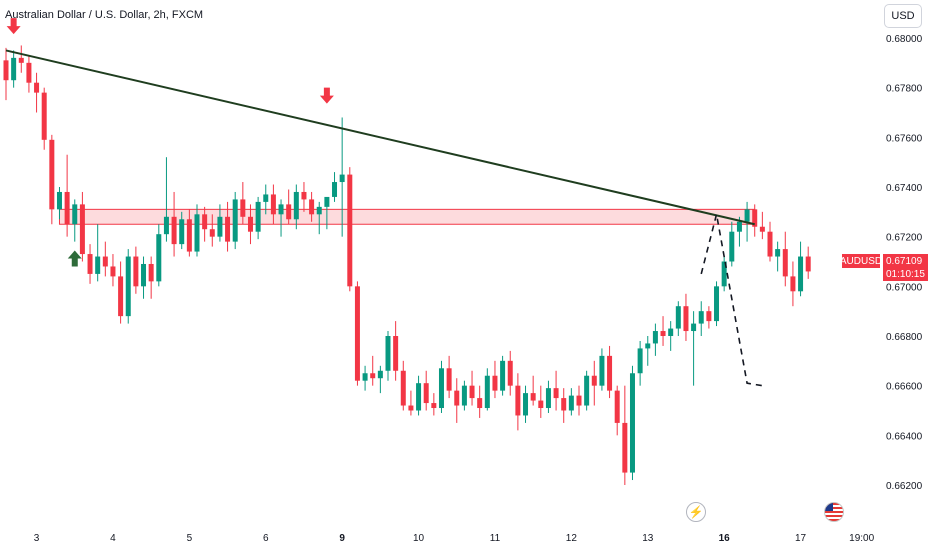 This screenshot has height=550, width=932. What do you see at coordinates (904, 238) in the screenshot?
I see `price-tick-label: 0.67200` at bounding box center [904, 238].